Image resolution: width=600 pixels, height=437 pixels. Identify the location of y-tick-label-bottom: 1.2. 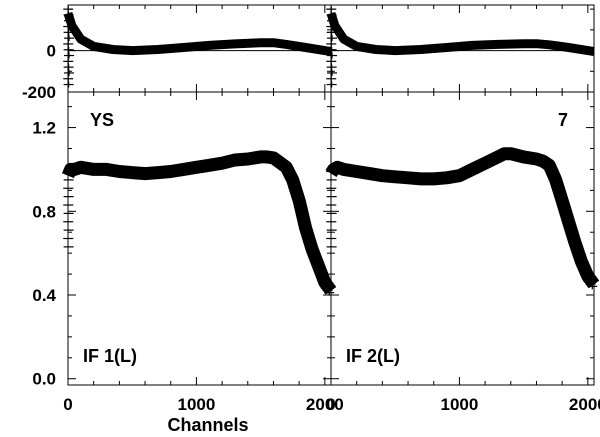
(44, 128).